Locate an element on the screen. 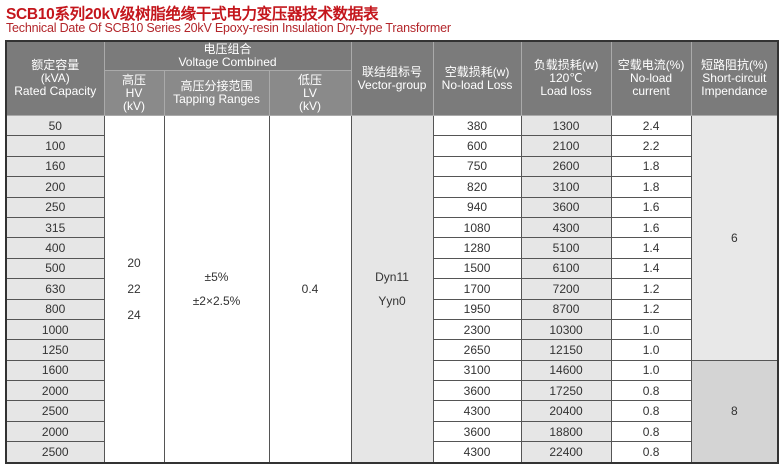 The width and height of the screenshot is (780, 468). page-title: SCB10系列20kV级树脂绝缘干式电力变压器技术数据表 is located at coordinates (192, 14).